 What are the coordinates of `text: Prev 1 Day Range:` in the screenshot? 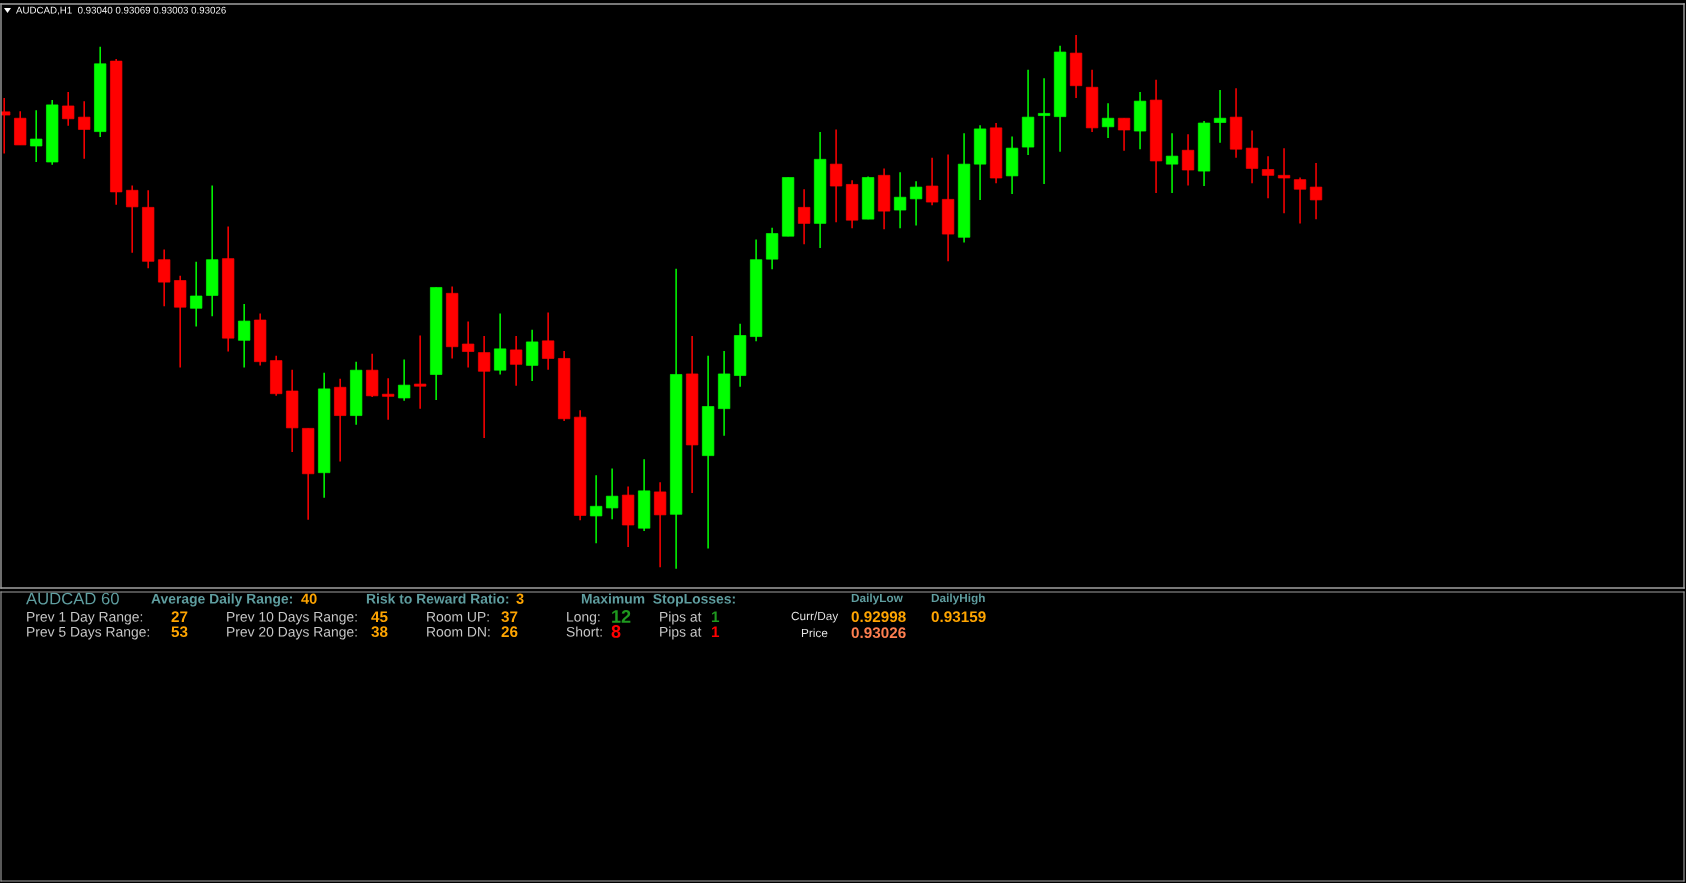 It's located at (85, 618).